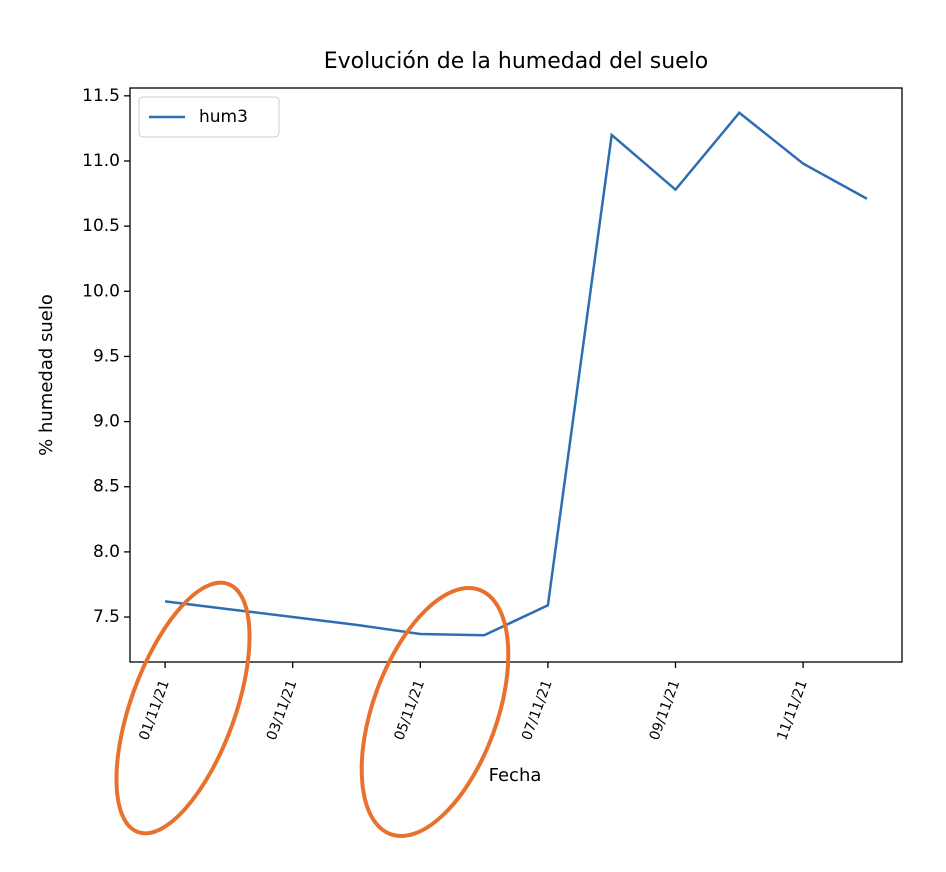  Describe the element at coordinates (665, 710) in the screenshot. I see `x-tick-label: 09/11/21` at that location.